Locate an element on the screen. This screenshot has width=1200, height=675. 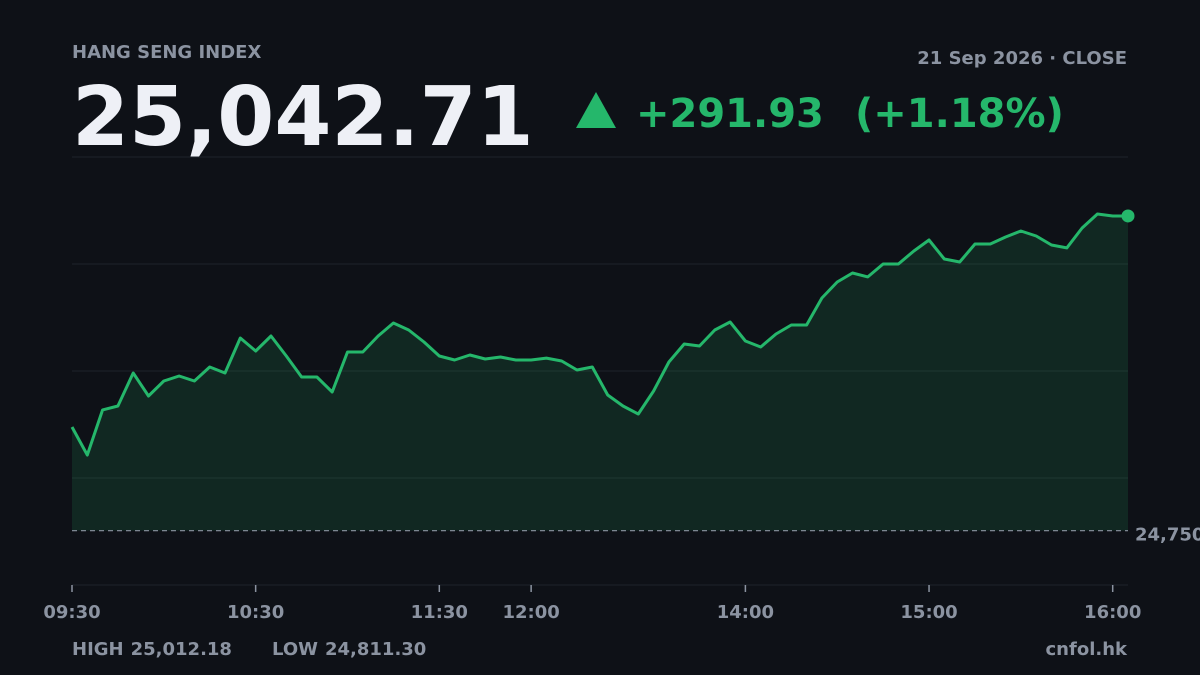
last-point is located at coordinates (1128, 216).